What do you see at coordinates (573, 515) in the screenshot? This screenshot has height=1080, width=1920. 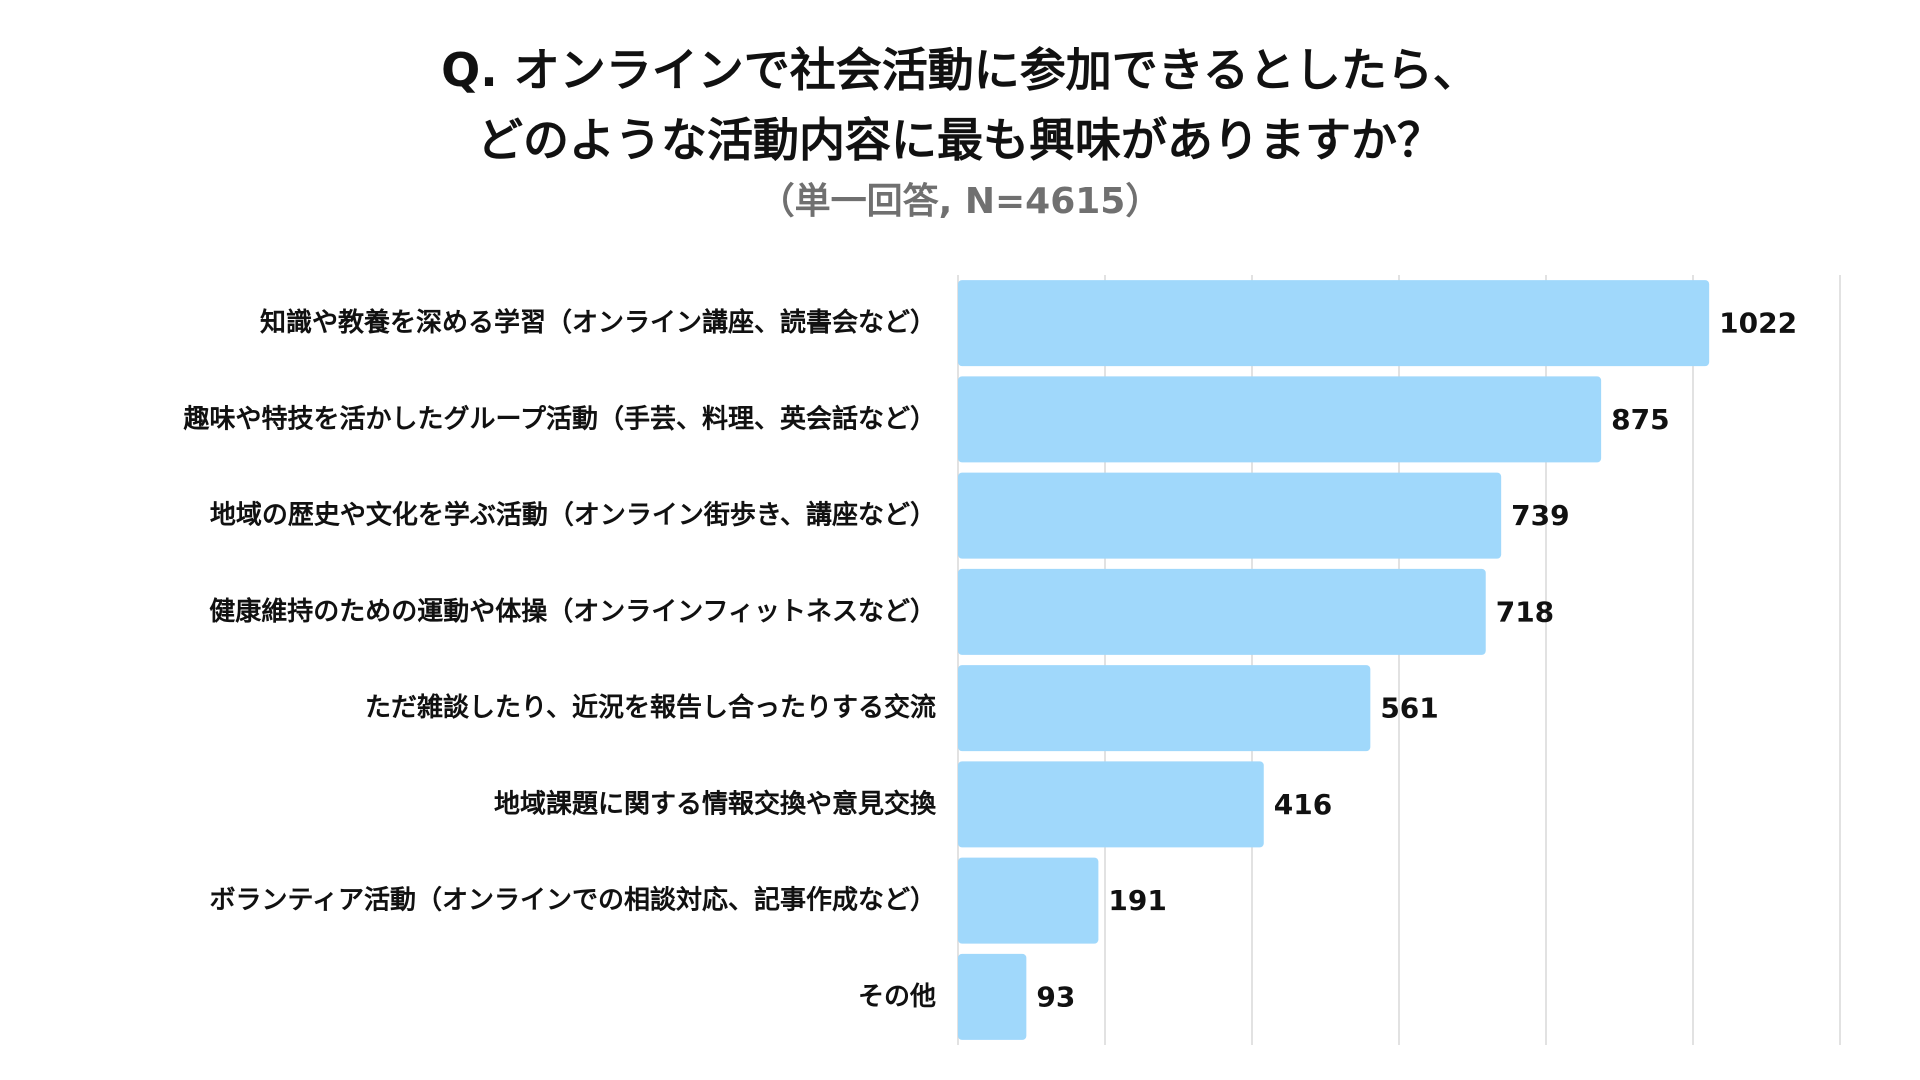 I see `category-label-2: 地域の歴史や文化を学ぶ活動（オンライン街歩き、講座など）` at bounding box center [573, 515].